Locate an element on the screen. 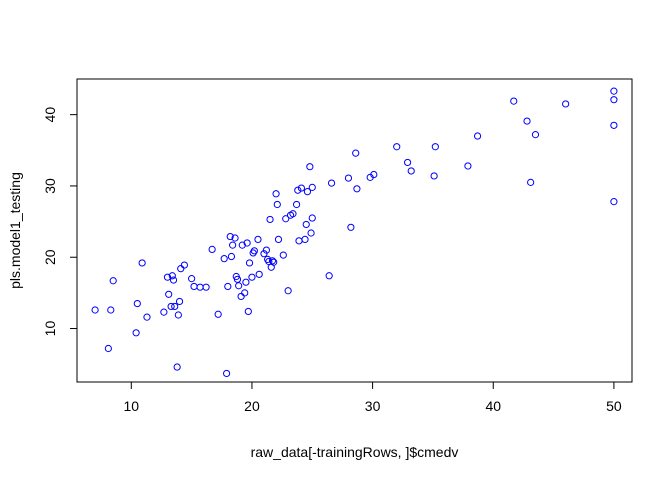 The image size is (672, 480). x-tick-label: 40 is located at coordinates (493, 406).